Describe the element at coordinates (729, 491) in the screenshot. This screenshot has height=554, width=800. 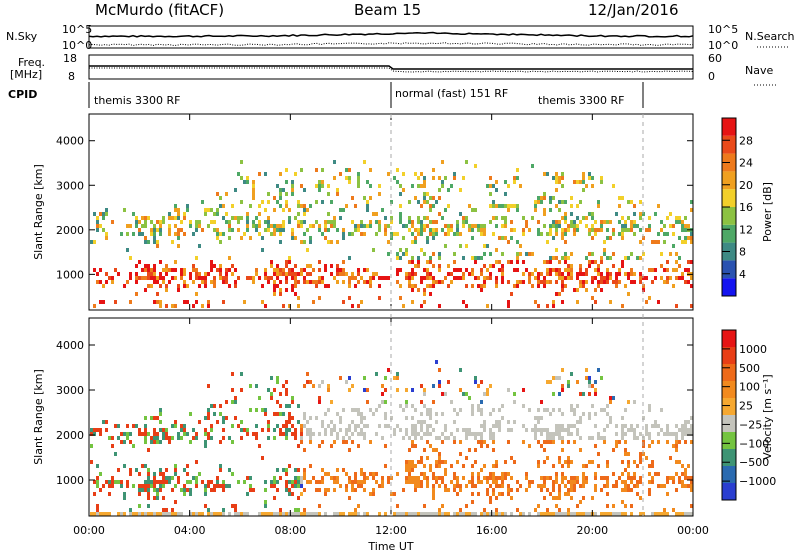
I see `colorbar-swatch` at that location.